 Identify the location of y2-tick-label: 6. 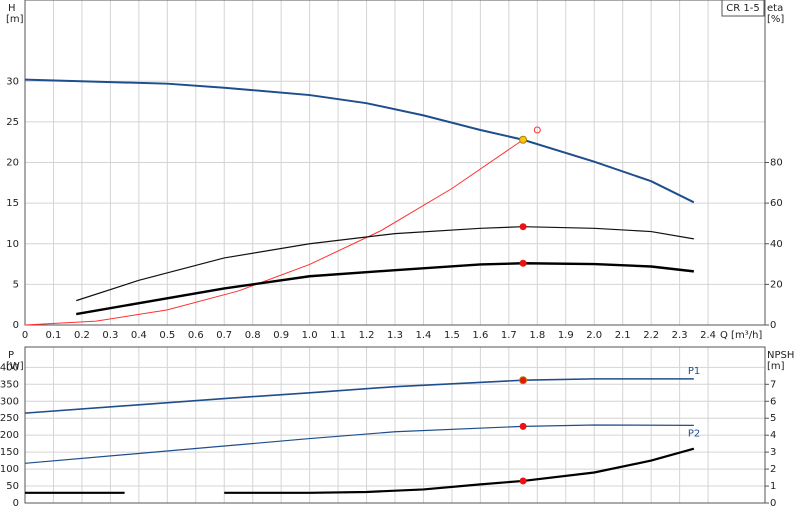
(773, 401).